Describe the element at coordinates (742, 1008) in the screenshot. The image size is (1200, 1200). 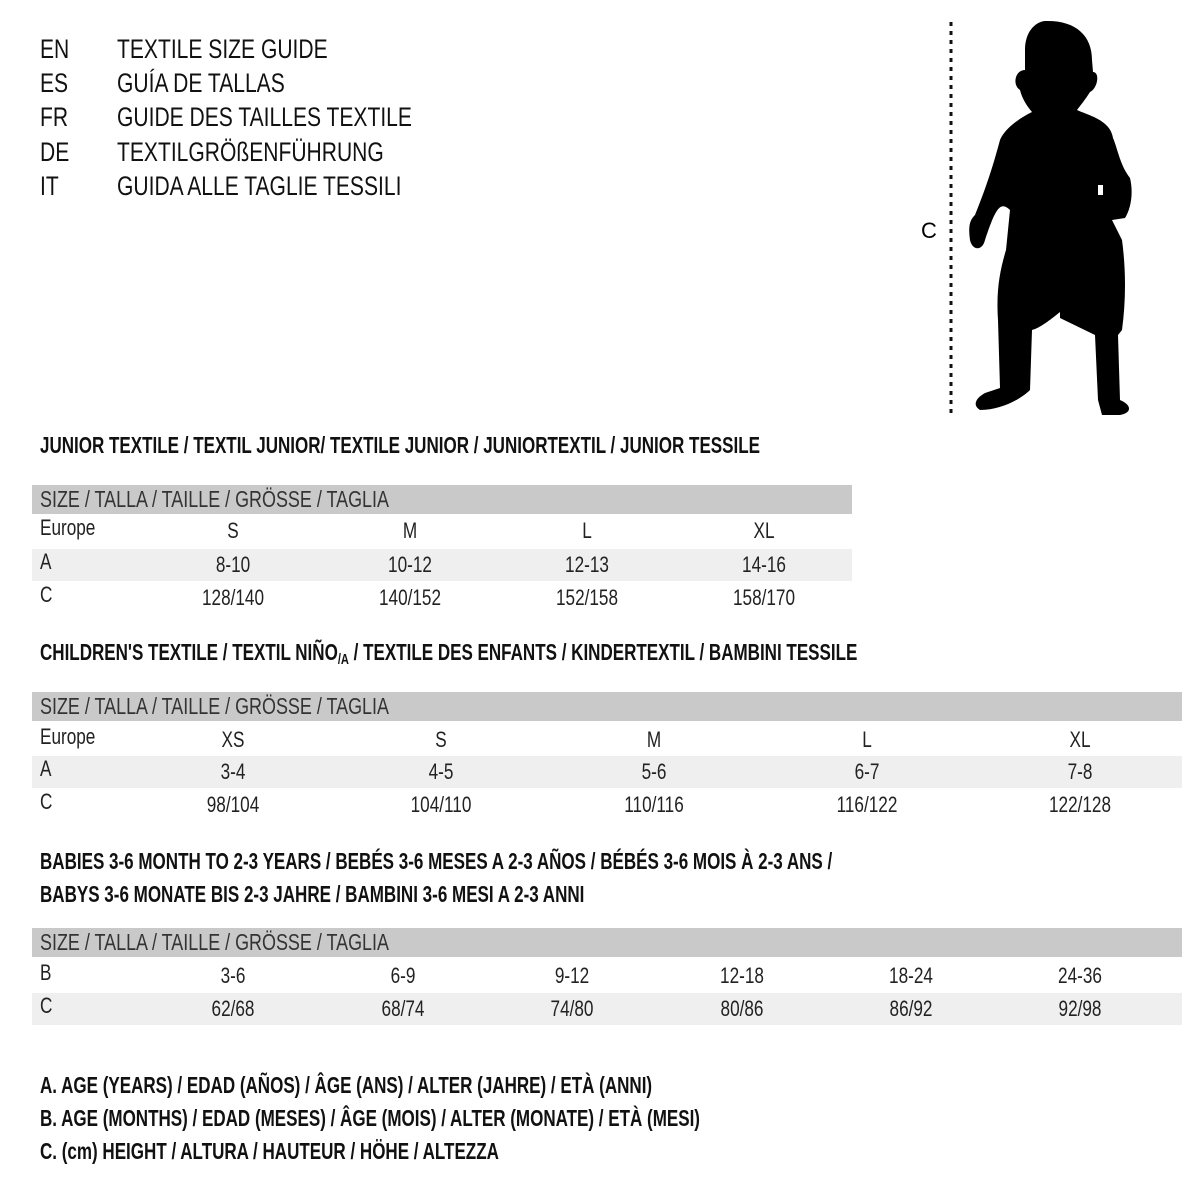
I see `table-cell: 80/86` at that location.